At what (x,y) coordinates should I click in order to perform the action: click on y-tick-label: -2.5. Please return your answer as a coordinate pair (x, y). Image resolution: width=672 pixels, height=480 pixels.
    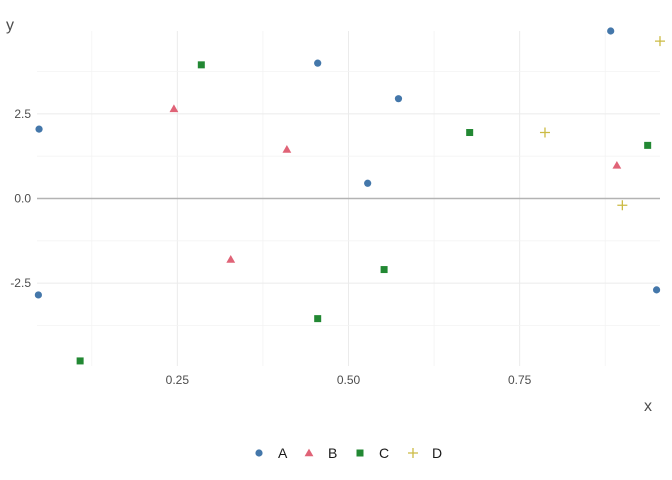
    Looking at the image, I should click on (20, 283).